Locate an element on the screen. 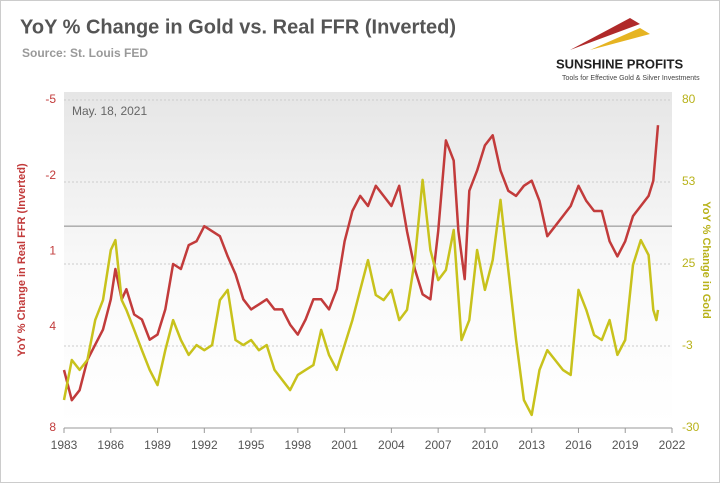 The width and height of the screenshot is (720, 483). x-tick-label: 1986 is located at coordinates (110, 445).